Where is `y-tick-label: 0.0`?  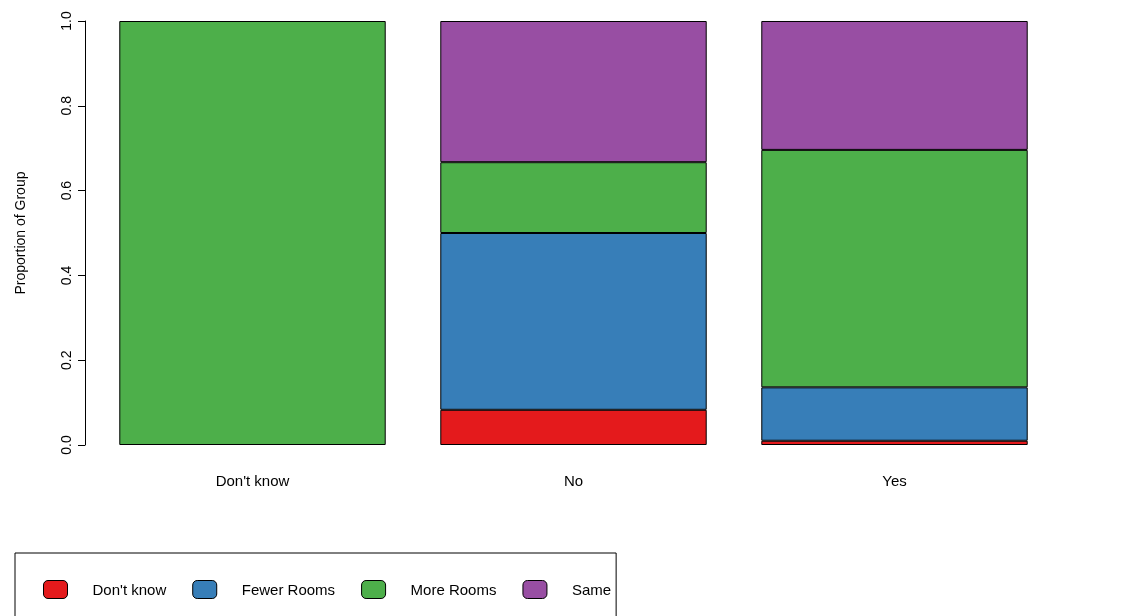
y-tick-label: 0.0 is located at coordinates (66, 445).